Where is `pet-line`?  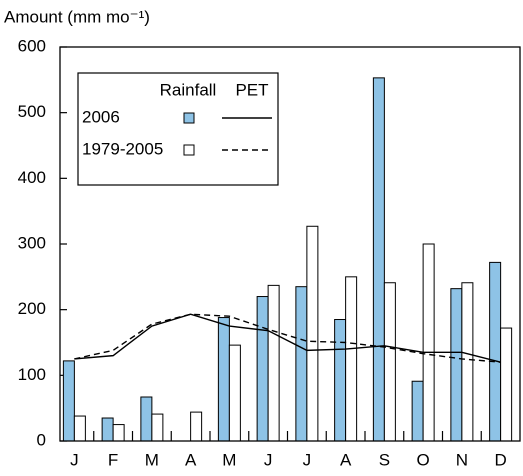 pet-line is located at coordinates (287, 338).